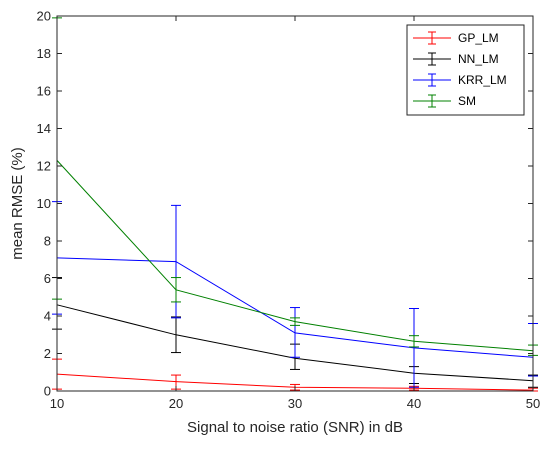 The height and width of the screenshot is (449, 550). I want to click on y-tick-label: 20, so click(44, 16).